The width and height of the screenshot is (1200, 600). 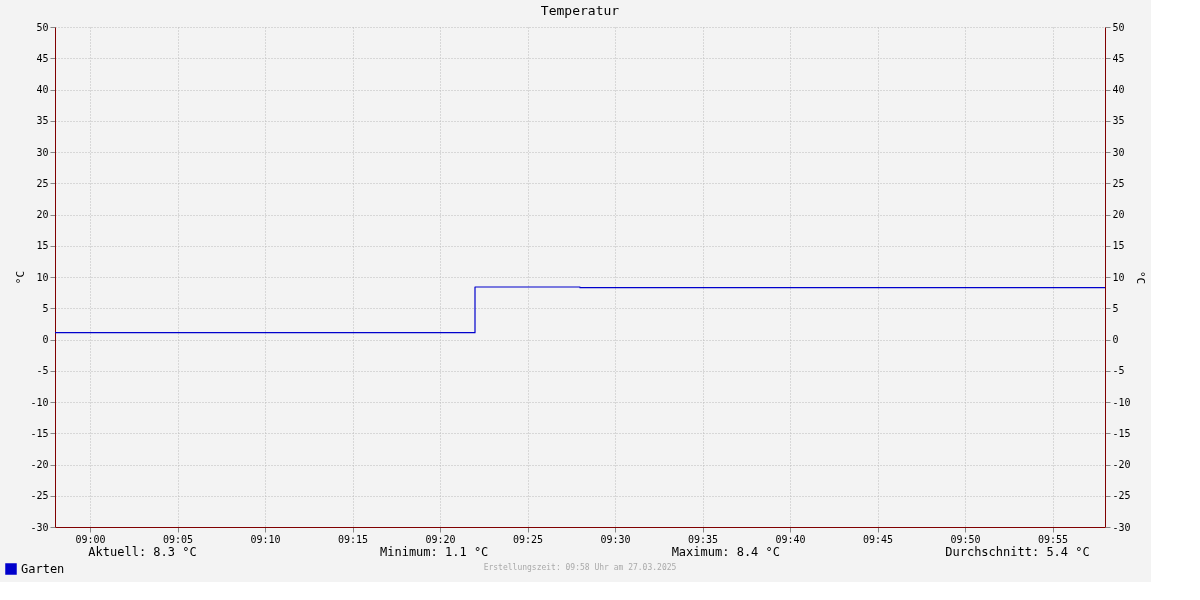 What do you see at coordinates (440, 539) in the screenshot?
I see `x-tick-label: 09:20` at bounding box center [440, 539].